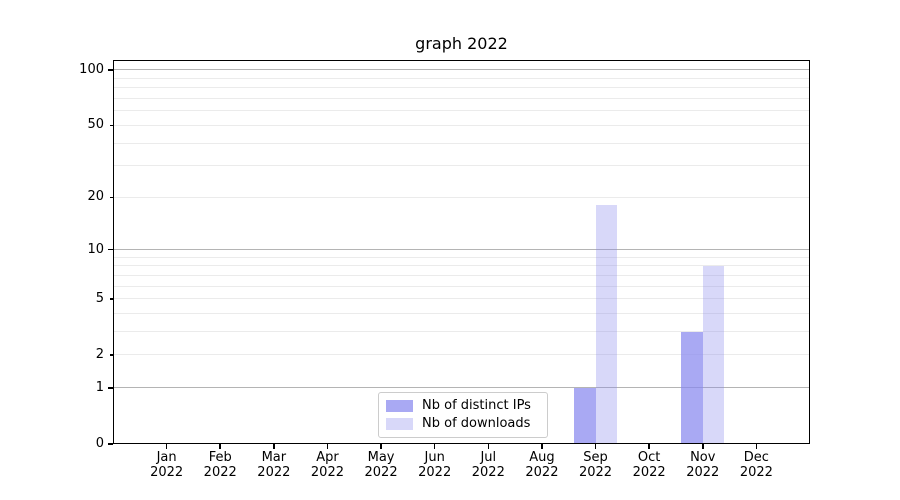 Image resolution: width=900 pixels, height=500 pixels. What do you see at coordinates (703, 457) in the screenshot?
I see `x-tick-label-line: Nov` at bounding box center [703, 457].